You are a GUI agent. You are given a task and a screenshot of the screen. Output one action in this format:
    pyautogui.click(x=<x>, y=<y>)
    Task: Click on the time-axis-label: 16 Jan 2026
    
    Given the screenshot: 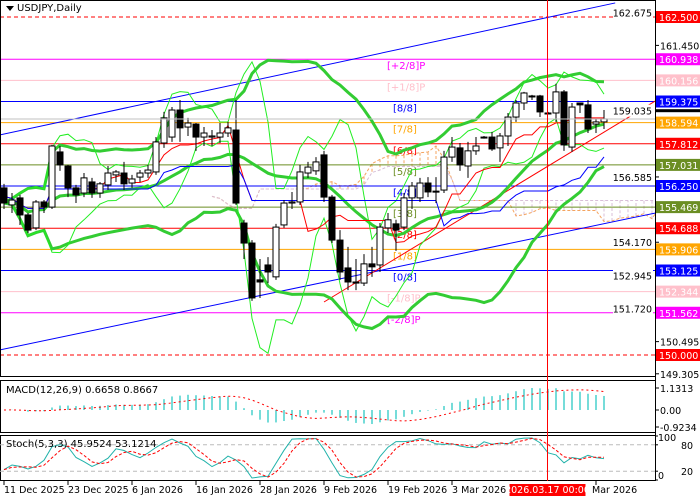 What is the action you would take?
    pyautogui.click(x=224, y=490)
    